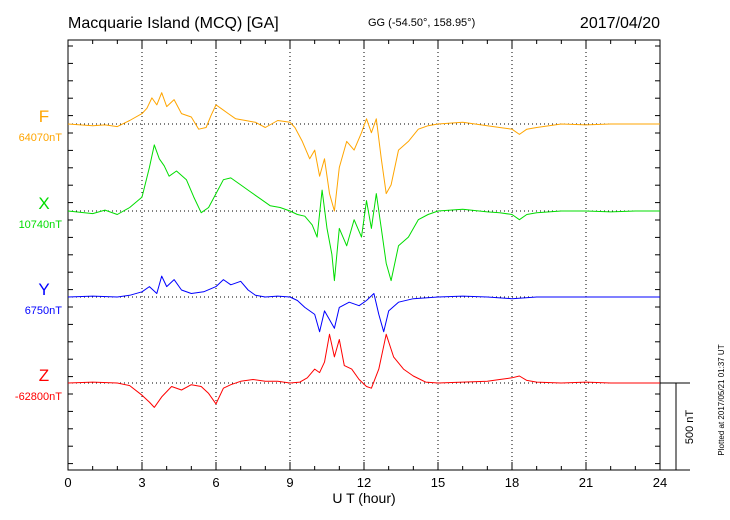 The height and width of the screenshot is (520, 730). What do you see at coordinates (215, 482) in the screenshot?
I see `x-tick-label: 6` at bounding box center [215, 482].